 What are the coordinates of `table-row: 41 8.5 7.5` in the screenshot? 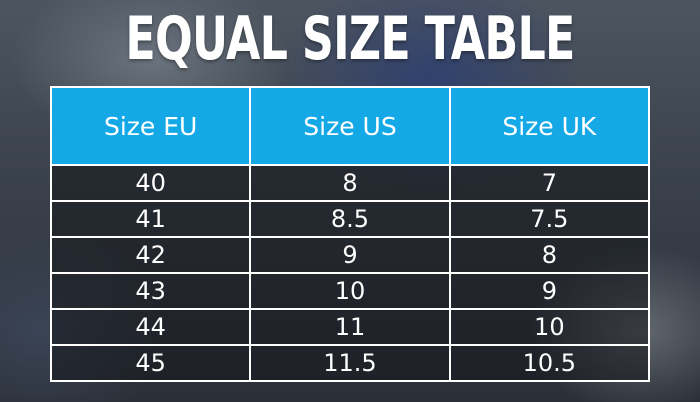 It's located at (350, 219).